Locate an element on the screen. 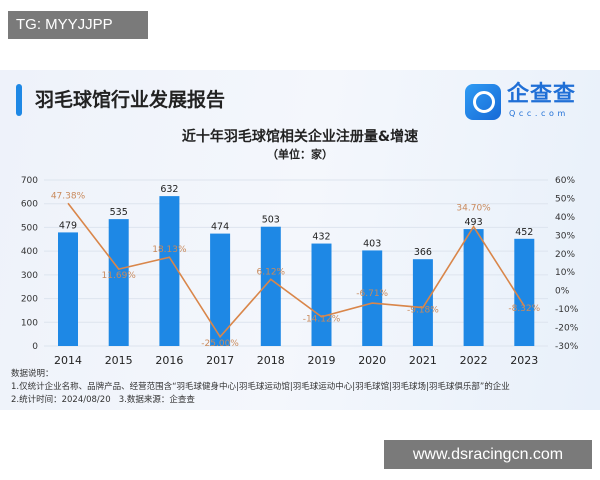 Image resolution: width=600 pixels, height=480 pixels. bar-value-label: 535 is located at coordinates (119, 212).